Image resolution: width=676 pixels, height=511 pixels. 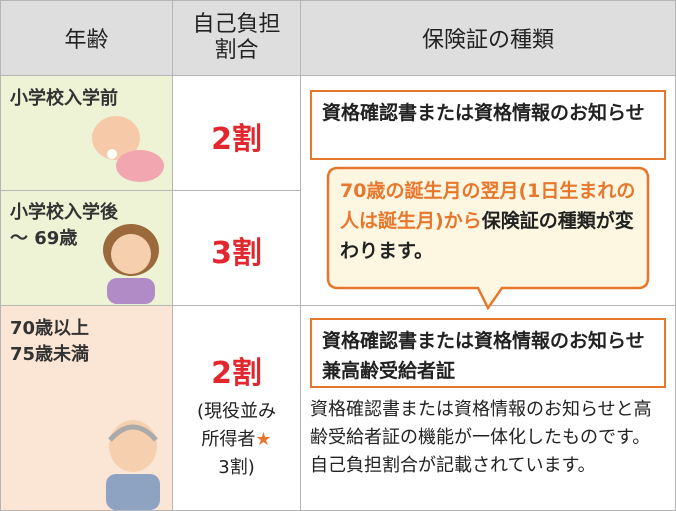 I want to click on header-cell: 自己負担 割合, so click(x=236, y=38).